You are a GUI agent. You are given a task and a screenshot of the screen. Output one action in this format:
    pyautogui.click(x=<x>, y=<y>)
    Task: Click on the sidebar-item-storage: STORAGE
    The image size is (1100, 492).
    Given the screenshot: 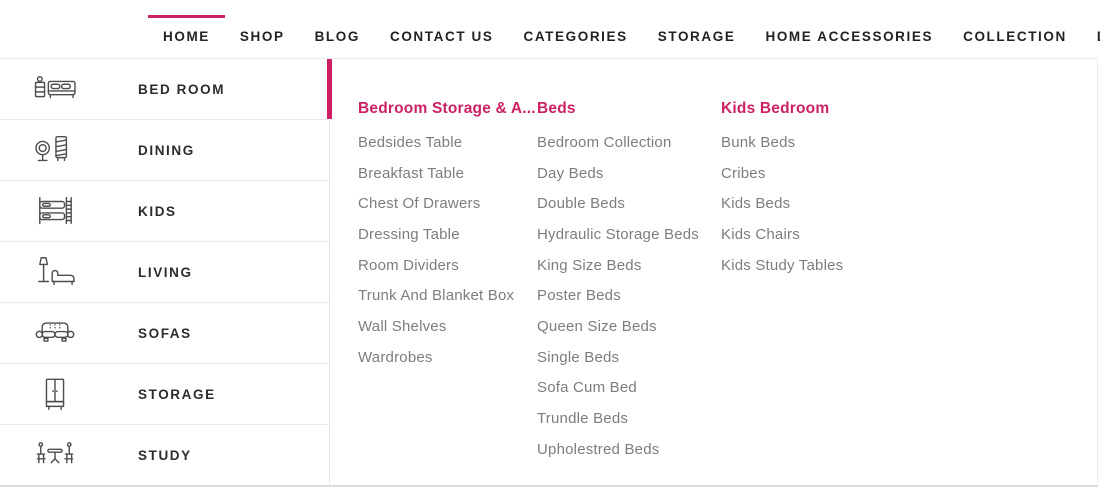 What is the action you would take?
    pyautogui.click(x=164, y=394)
    